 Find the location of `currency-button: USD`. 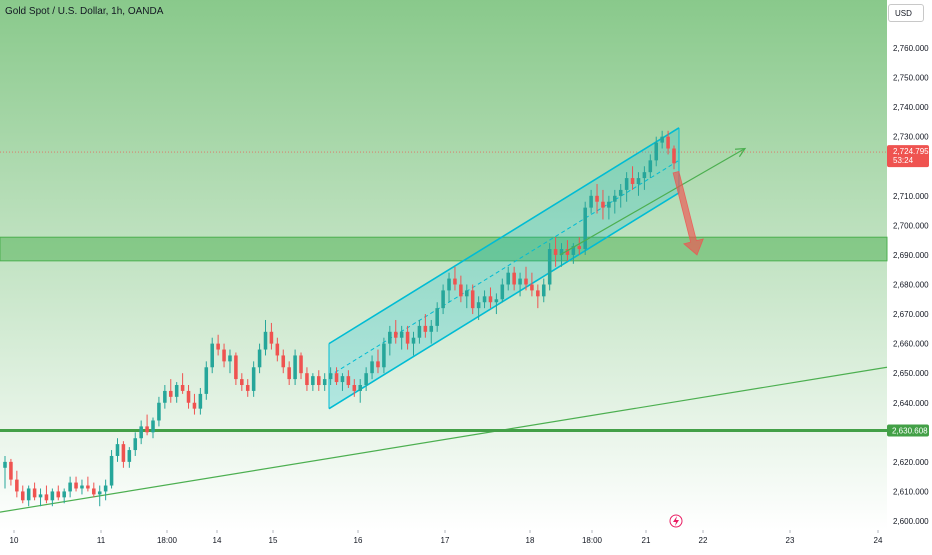

currency-button: USD is located at coordinates (906, 13).